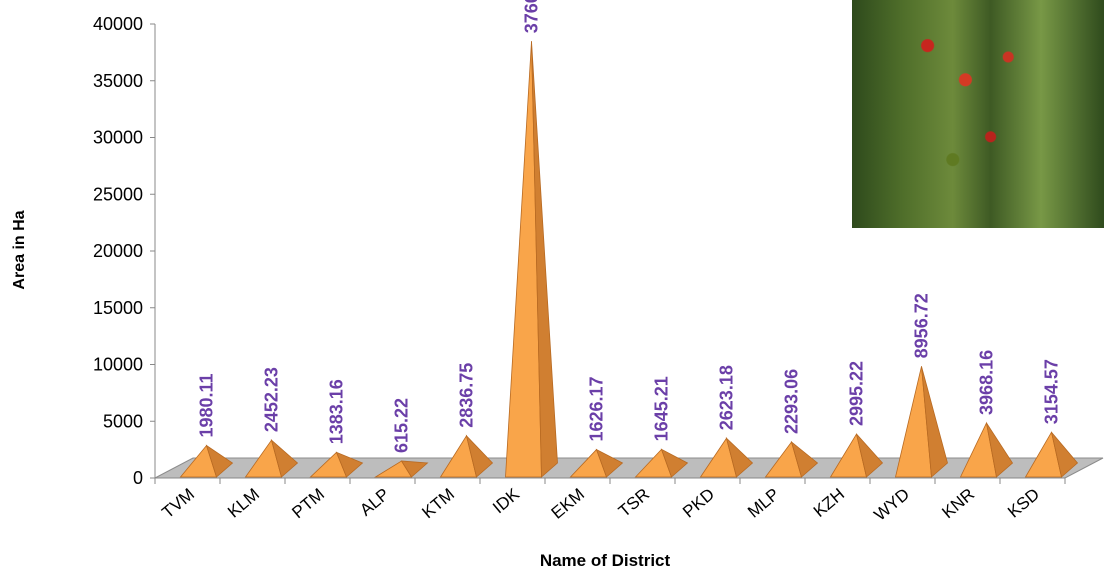  I want to click on x-axis-title: Name of District, so click(605, 560).